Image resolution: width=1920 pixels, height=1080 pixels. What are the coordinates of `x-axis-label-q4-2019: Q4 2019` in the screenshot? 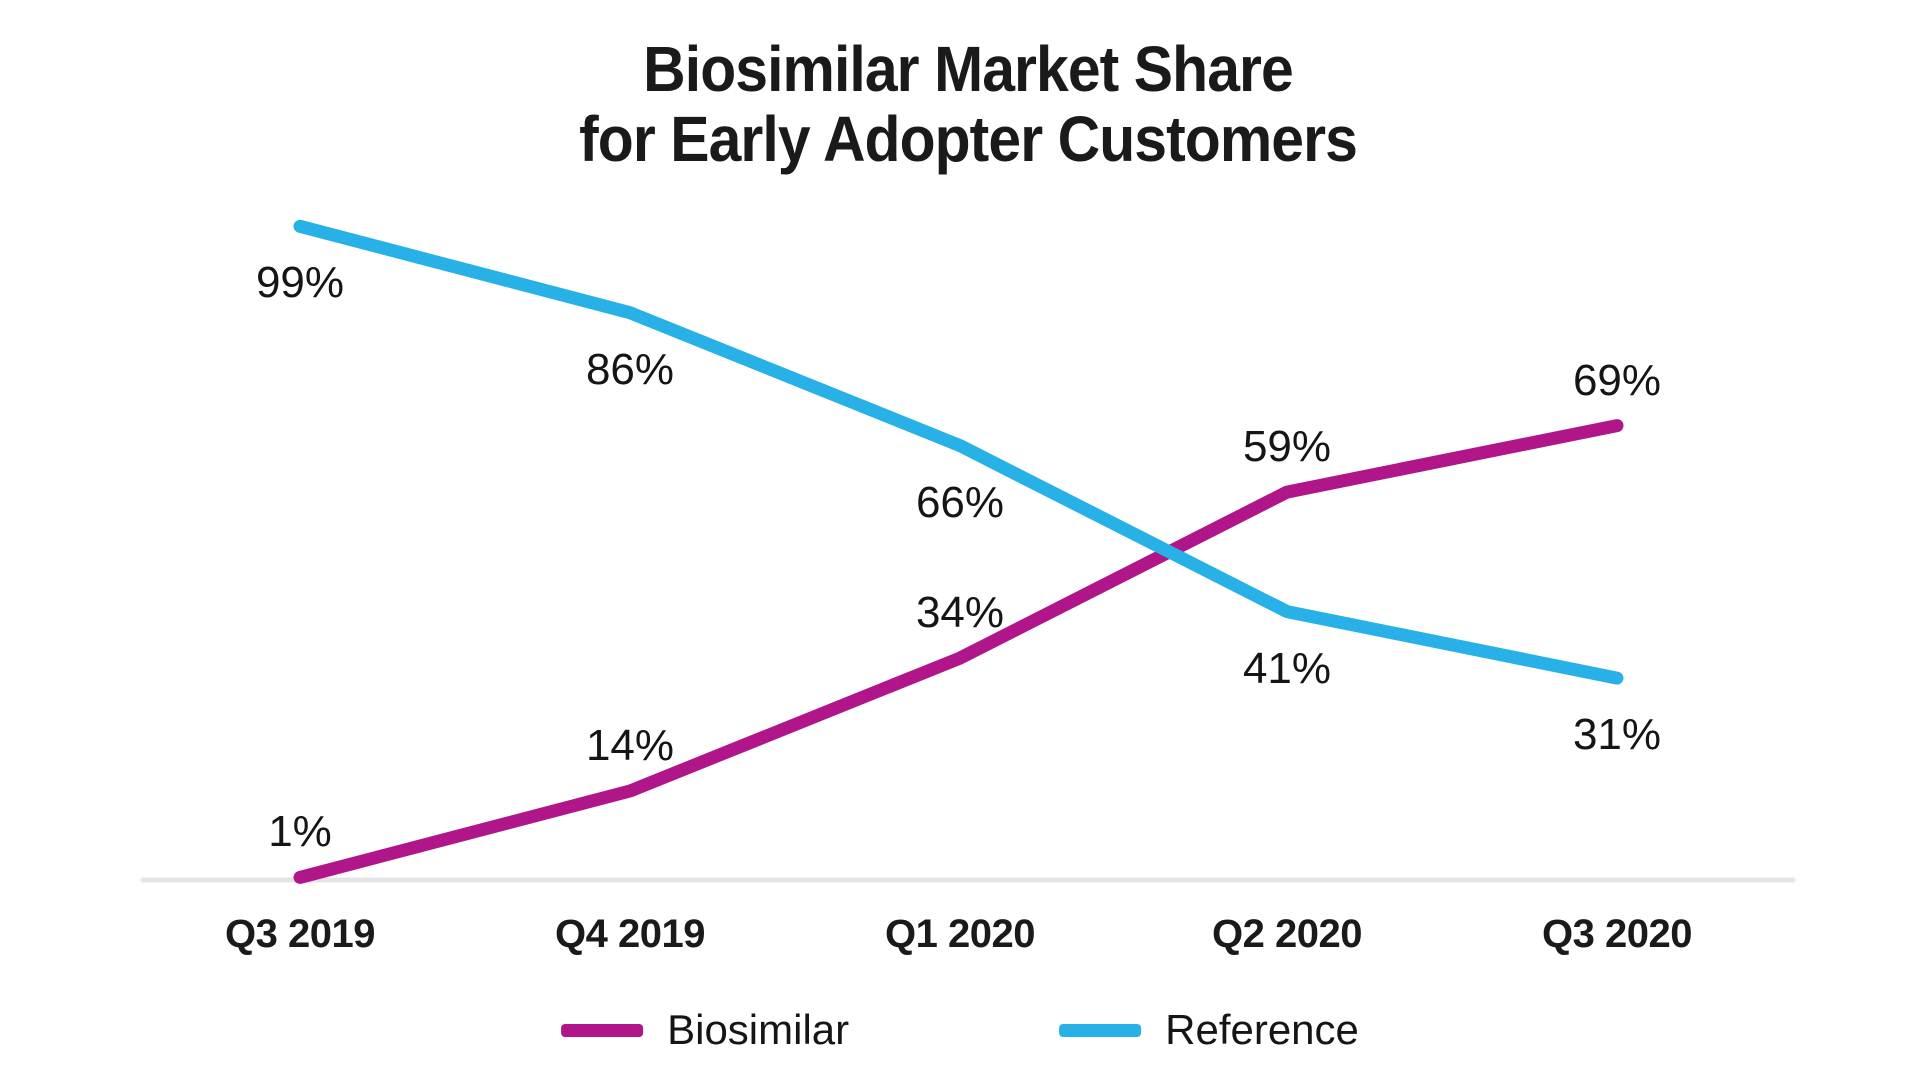 It's located at (630, 934).